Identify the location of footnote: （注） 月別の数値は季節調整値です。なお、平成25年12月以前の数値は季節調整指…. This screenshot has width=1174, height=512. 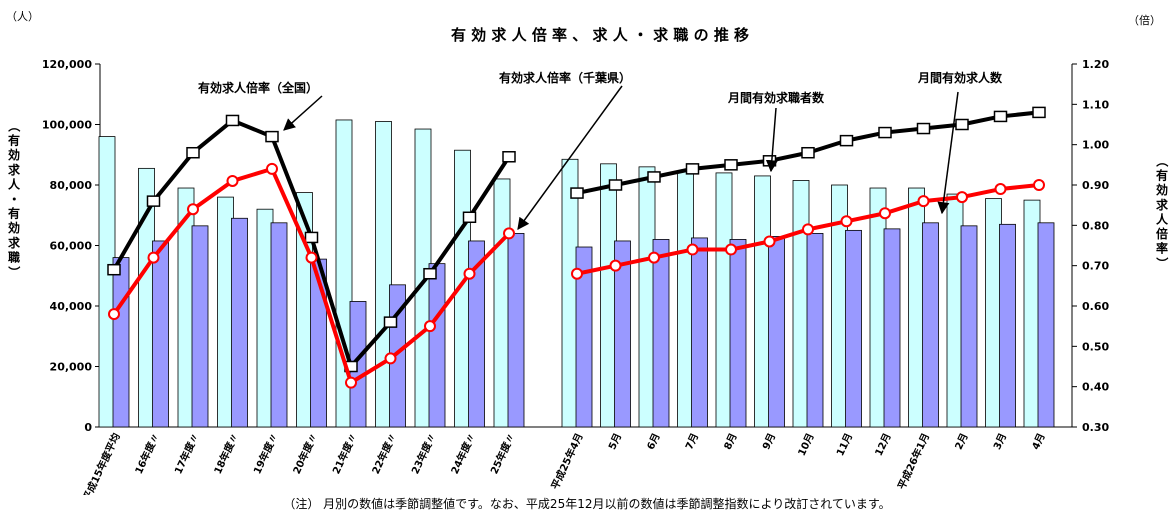
(587, 504).